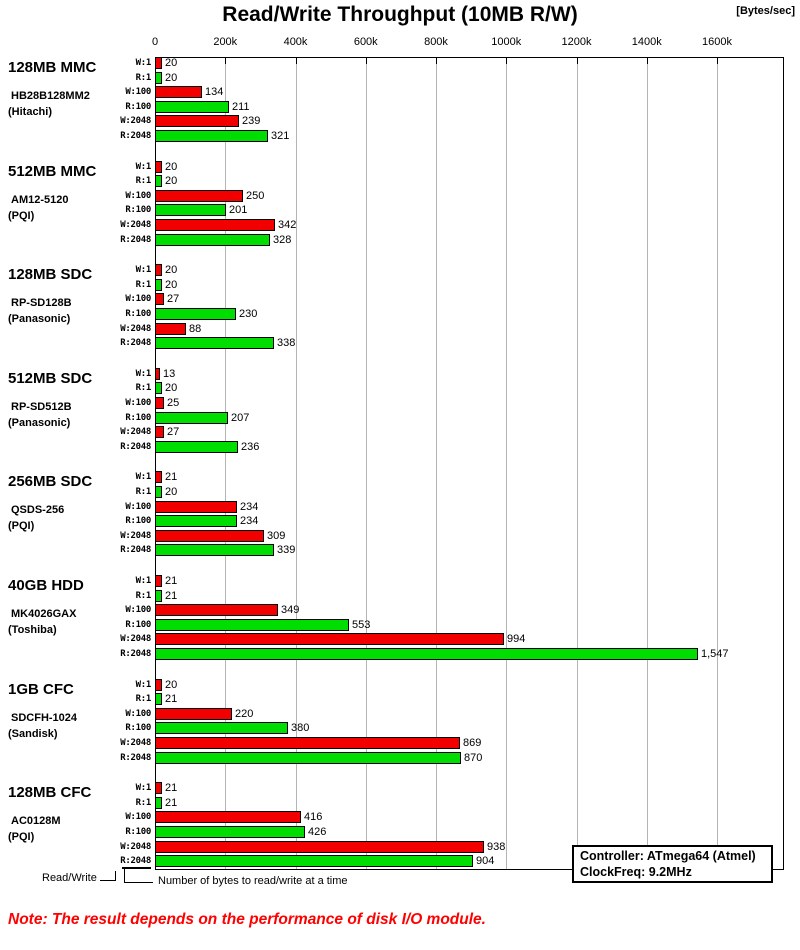  What do you see at coordinates (38, 510) in the screenshot?
I see `device-model: QSDS-256` at bounding box center [38, 510].